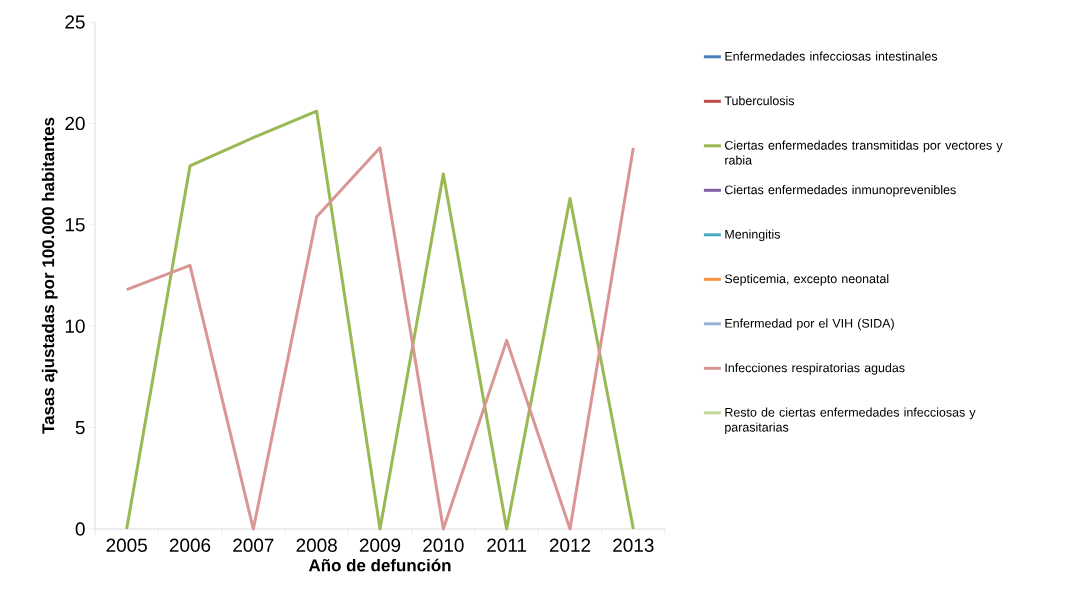 This screenshot has width=1078, height=612. Describe the element at coordinates (864, 152) in the screenshot. I see `legend-label: Ciertas enfermedades transmitidas por vectores y rabia` at that location.